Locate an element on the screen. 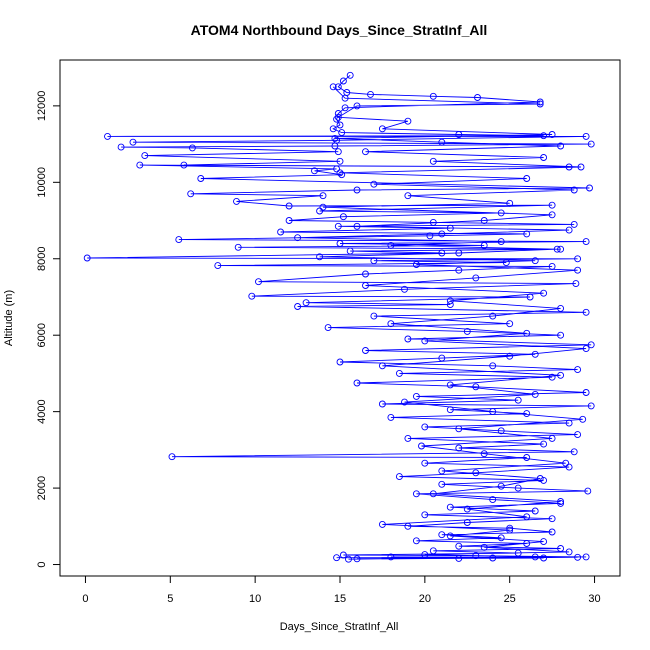 The image size is (650, 650). chart-title: ATOM4 Northbound Days_Since_StratInf_All is located at coordinates (339, 30).